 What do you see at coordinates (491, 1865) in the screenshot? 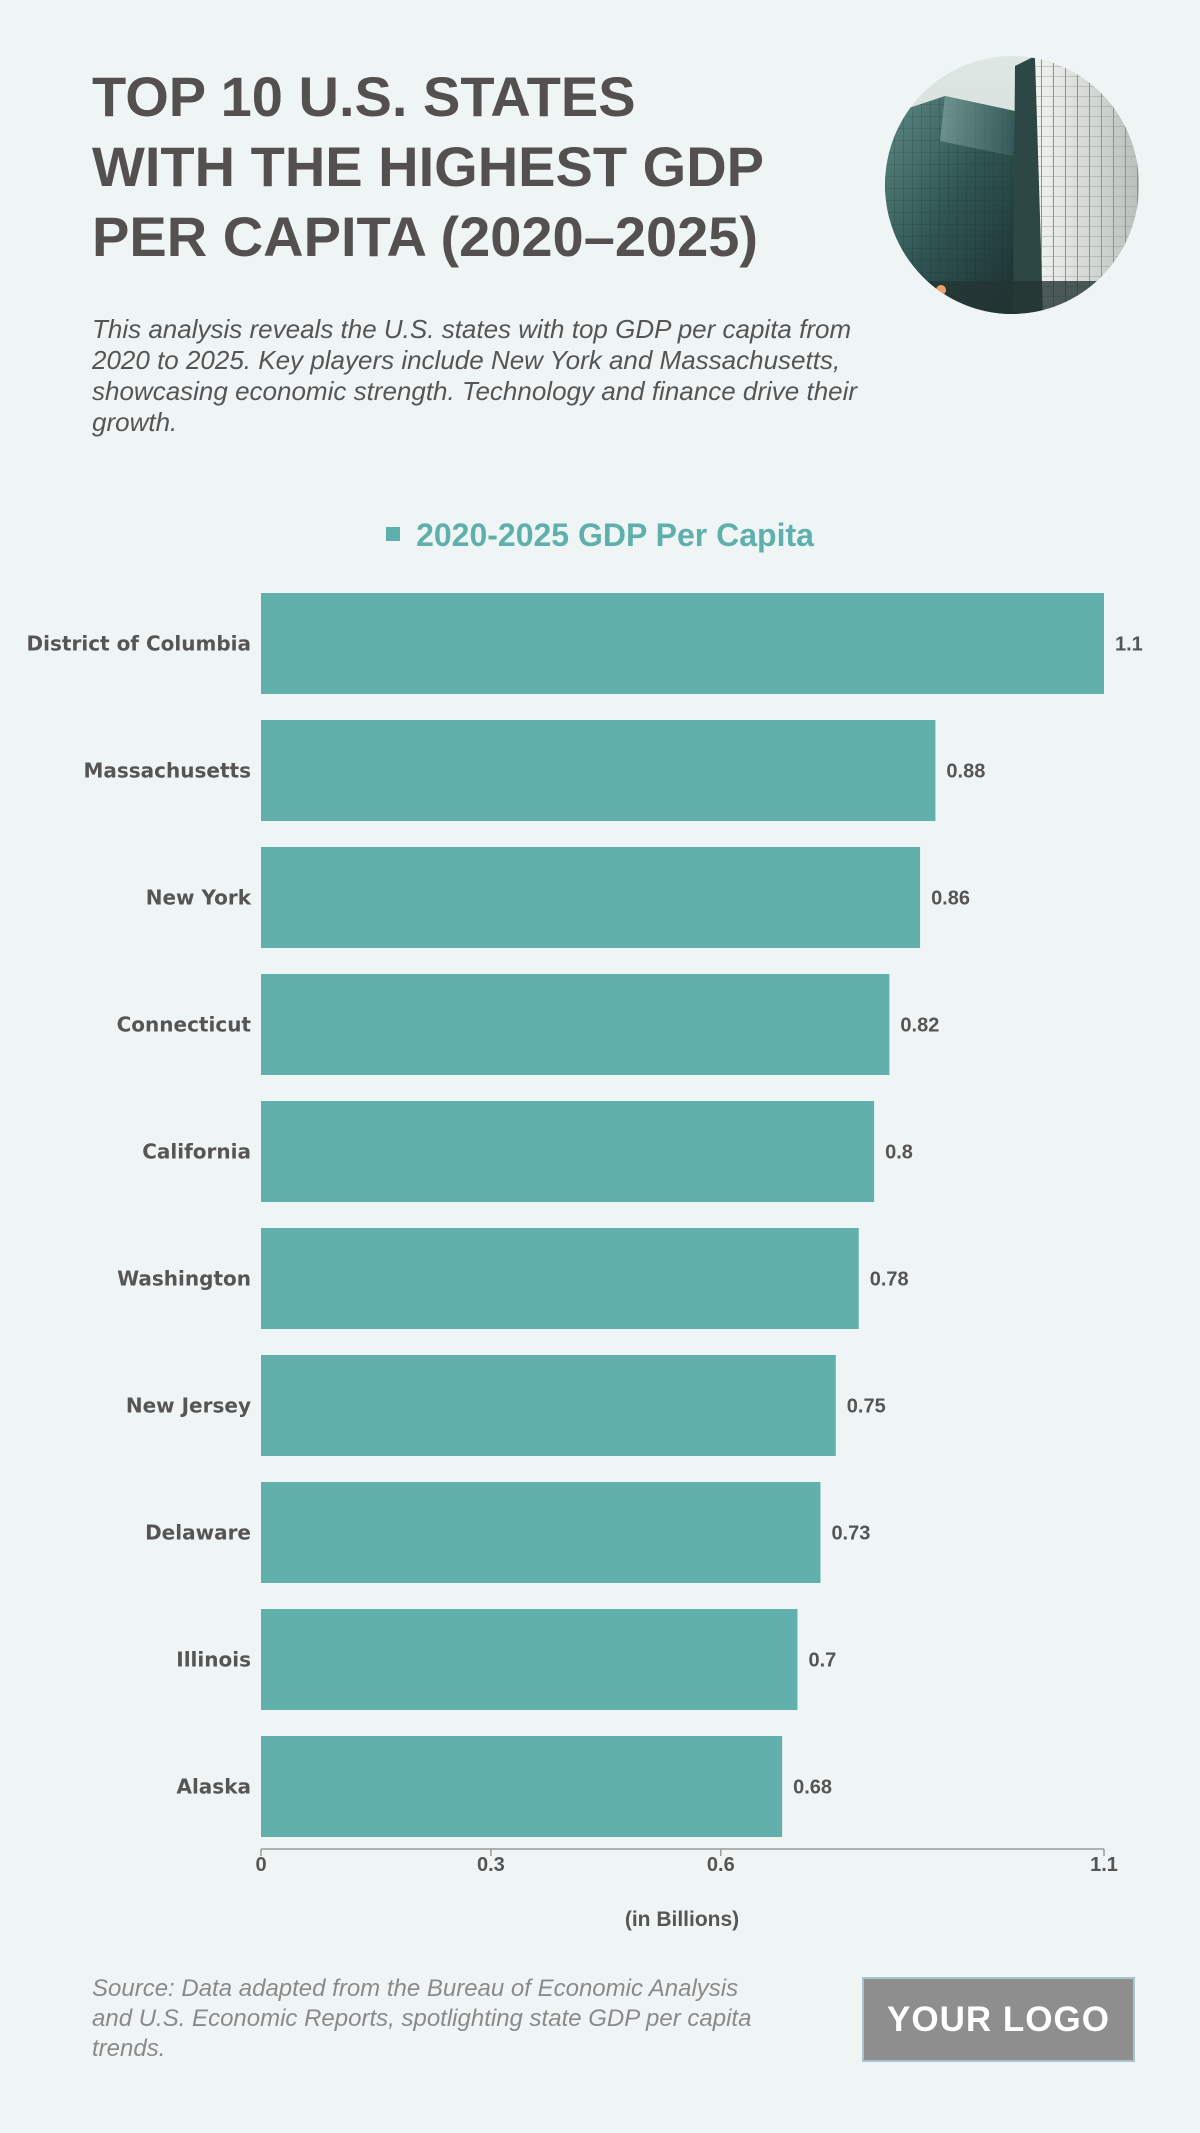
I see `x-tick-label-1: 0.3` at bounding box center [491, 1865].